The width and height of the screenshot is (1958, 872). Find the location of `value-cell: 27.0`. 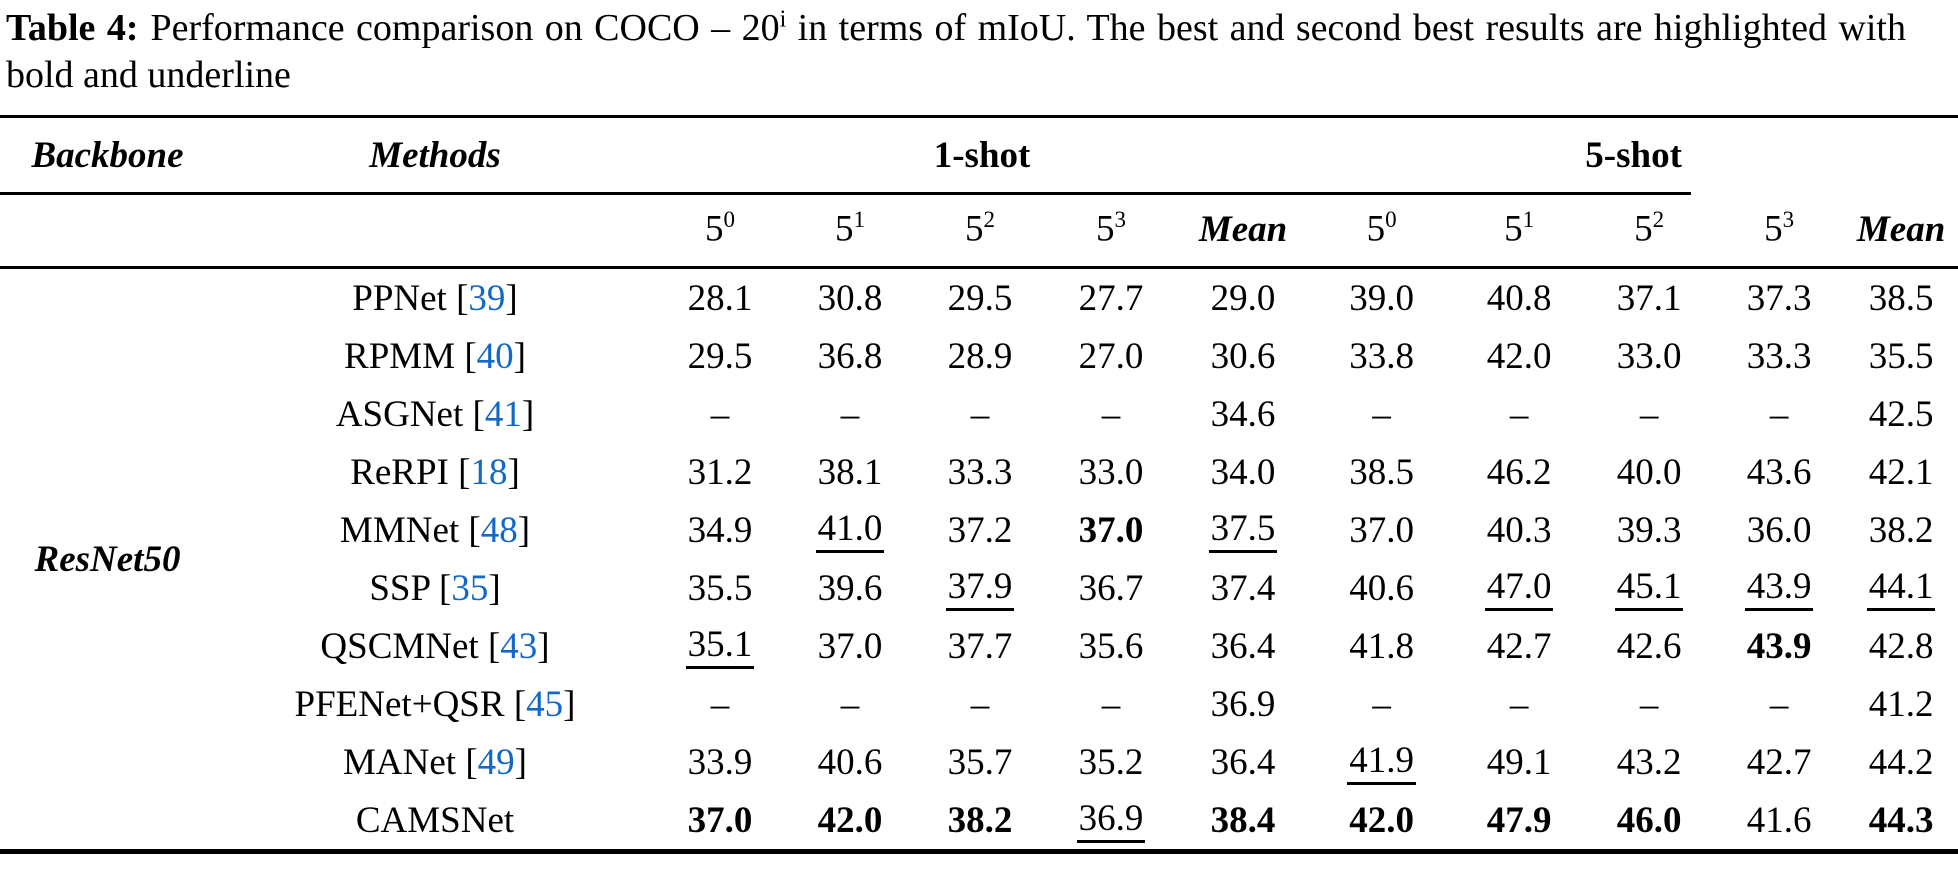

value-cell: 27.0 is located at coordinates (1111, 356).